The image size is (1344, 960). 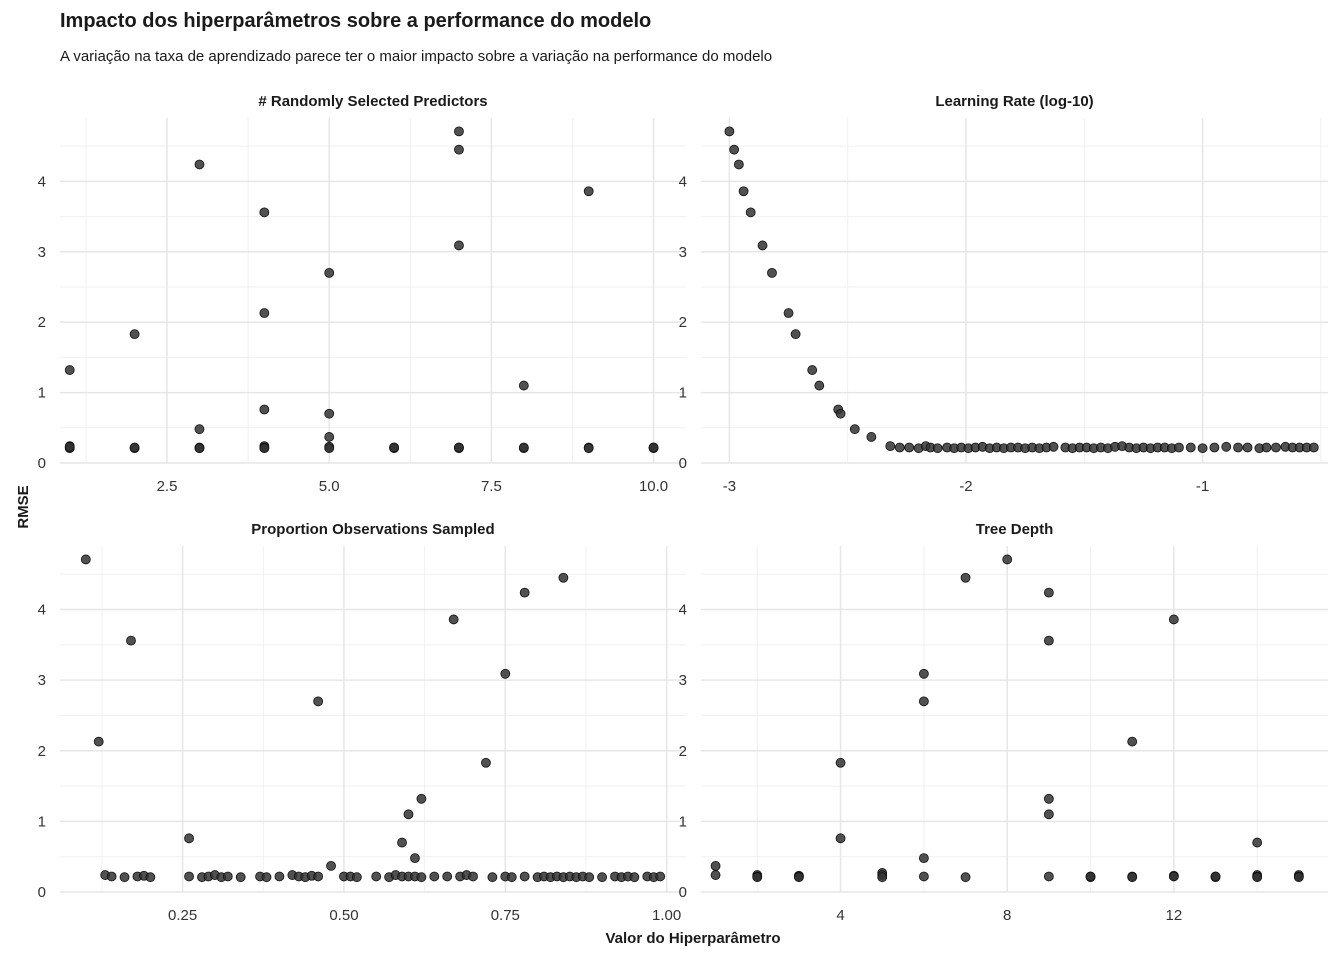 What do you see at coordinates (23, 506) in the screenshot?
I see `y-axis-title: RMSE` at bounding box center [23, 506].